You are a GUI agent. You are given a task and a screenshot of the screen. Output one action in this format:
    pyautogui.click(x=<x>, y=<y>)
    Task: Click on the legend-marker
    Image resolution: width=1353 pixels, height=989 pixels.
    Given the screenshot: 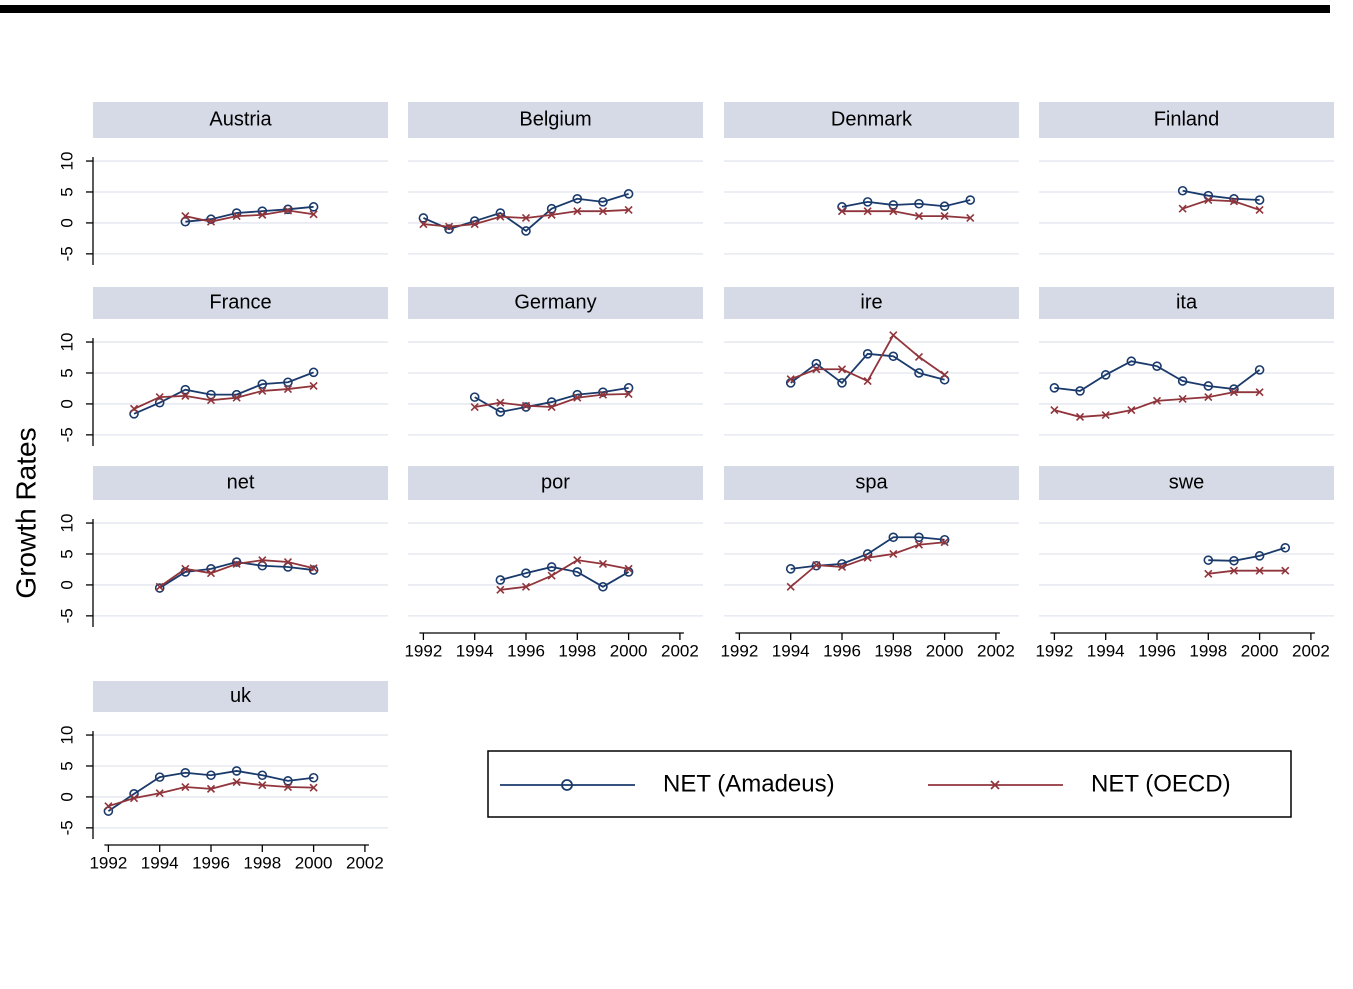 What is the action you would take?
    pyautogui.click(x=995, y=785)
    